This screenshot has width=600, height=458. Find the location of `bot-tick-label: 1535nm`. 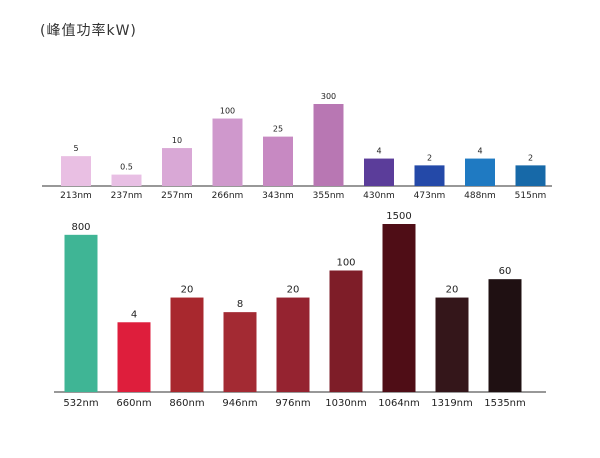

bot-tick-label: 1535nm is located at coordinates (505, 403).